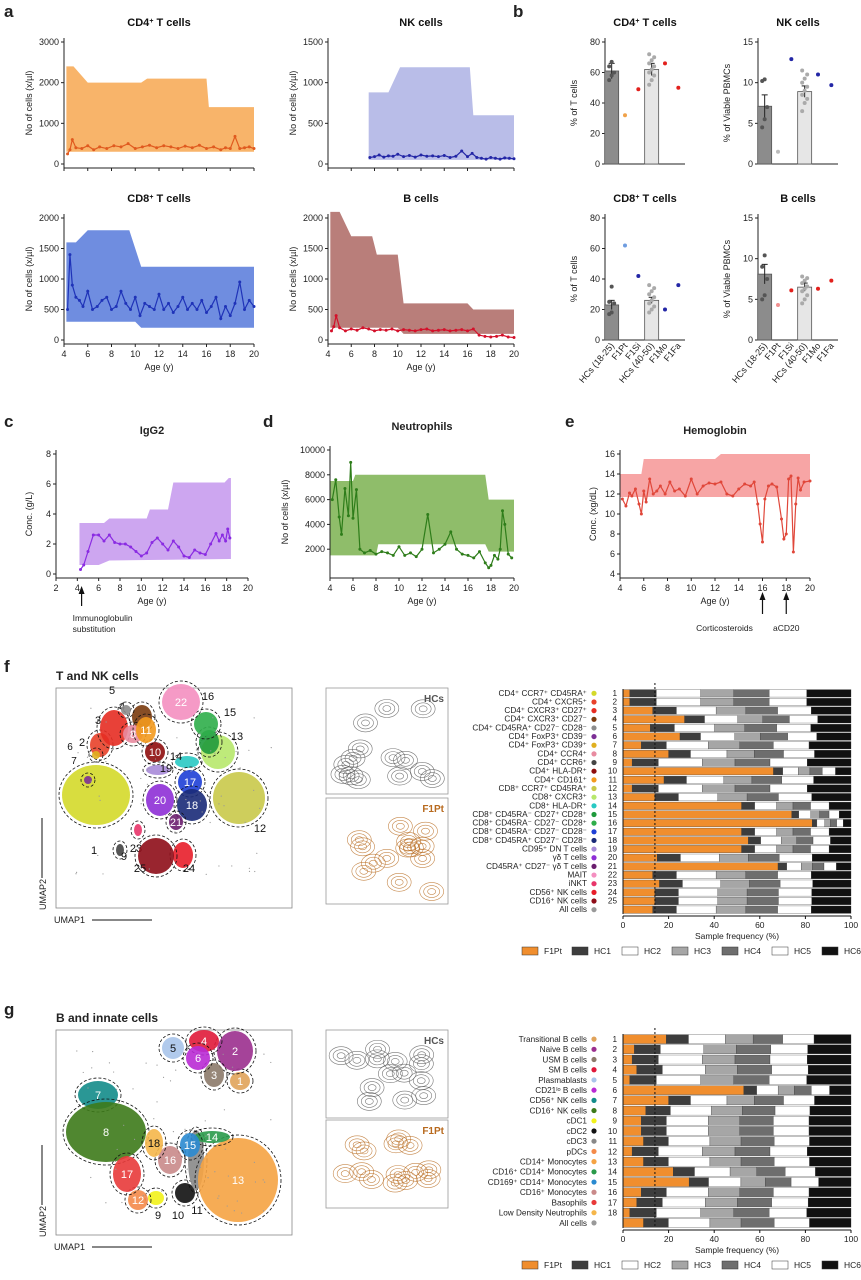 The height and width of the screenshot is (1280, 861). I want to click on row-label: SM B cells, so click(567, 1070).